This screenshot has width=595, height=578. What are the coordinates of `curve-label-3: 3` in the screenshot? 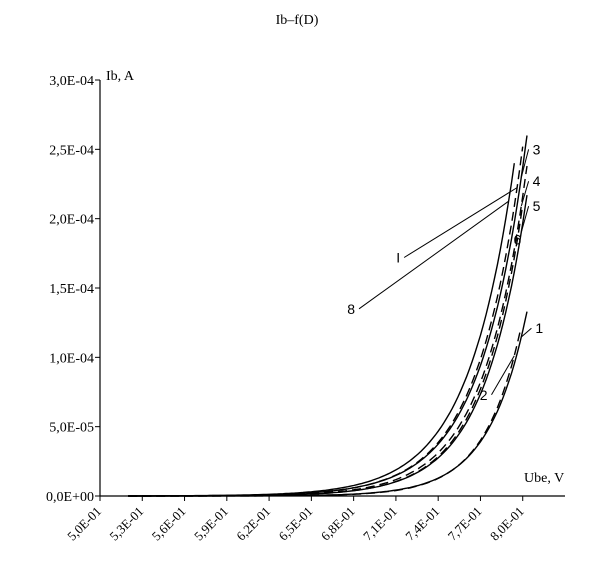 It's located at (537, 149).